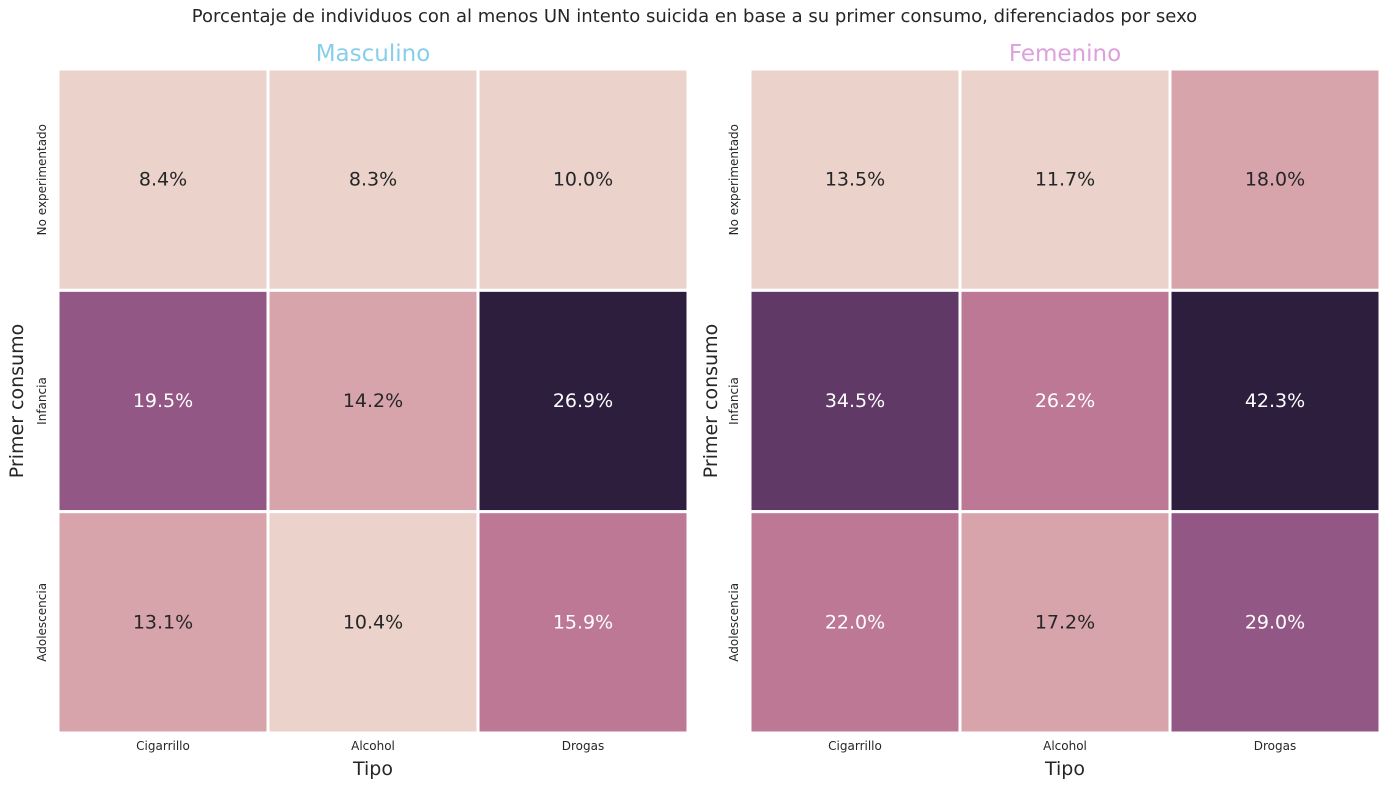  I want to click on cell-value-label: 26.9%, so click(583, 401).